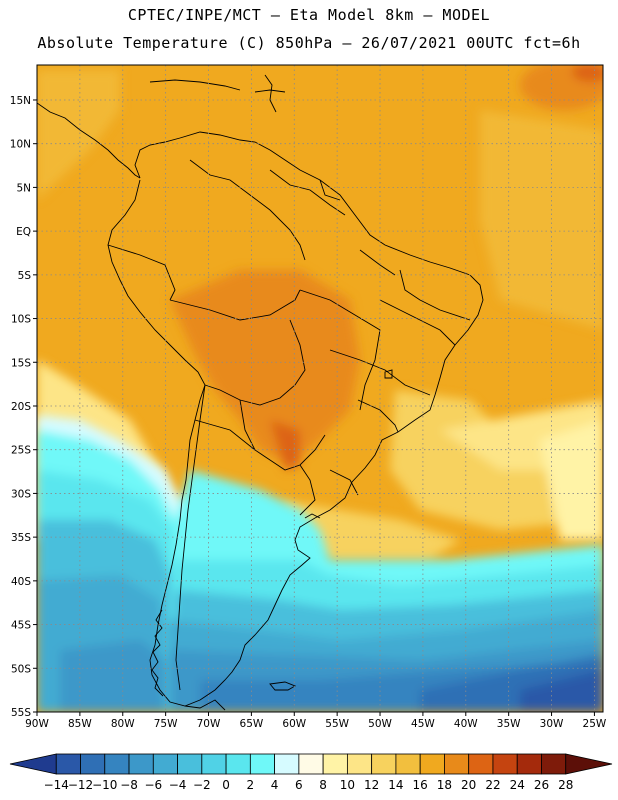 The width and height of the screenshot is (618, 800). What do you see at coordinates (209, 724) in the screenshot?
I see `lon-label: 70W` at bounding box center [209, 724].